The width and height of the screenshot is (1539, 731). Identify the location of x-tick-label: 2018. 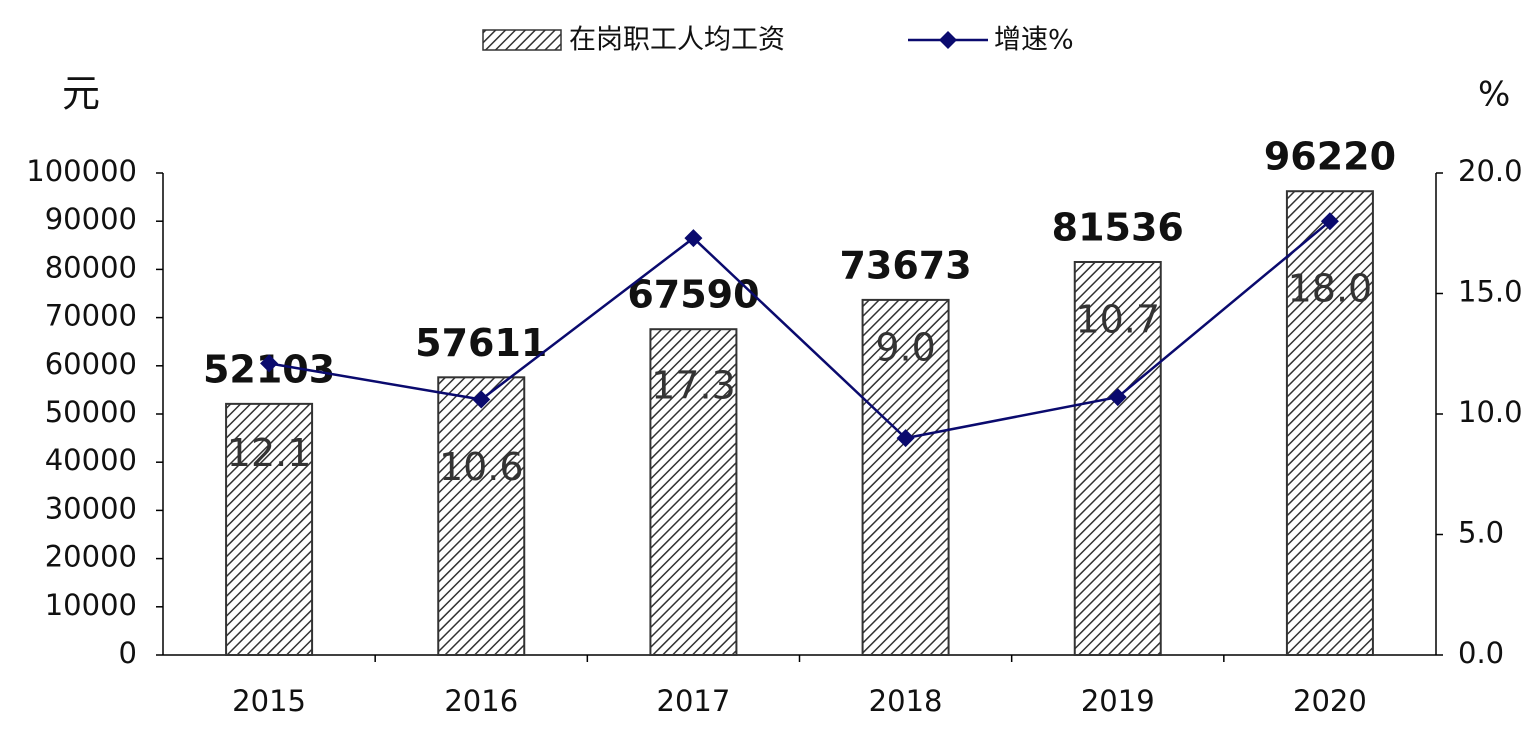
(906, 701).